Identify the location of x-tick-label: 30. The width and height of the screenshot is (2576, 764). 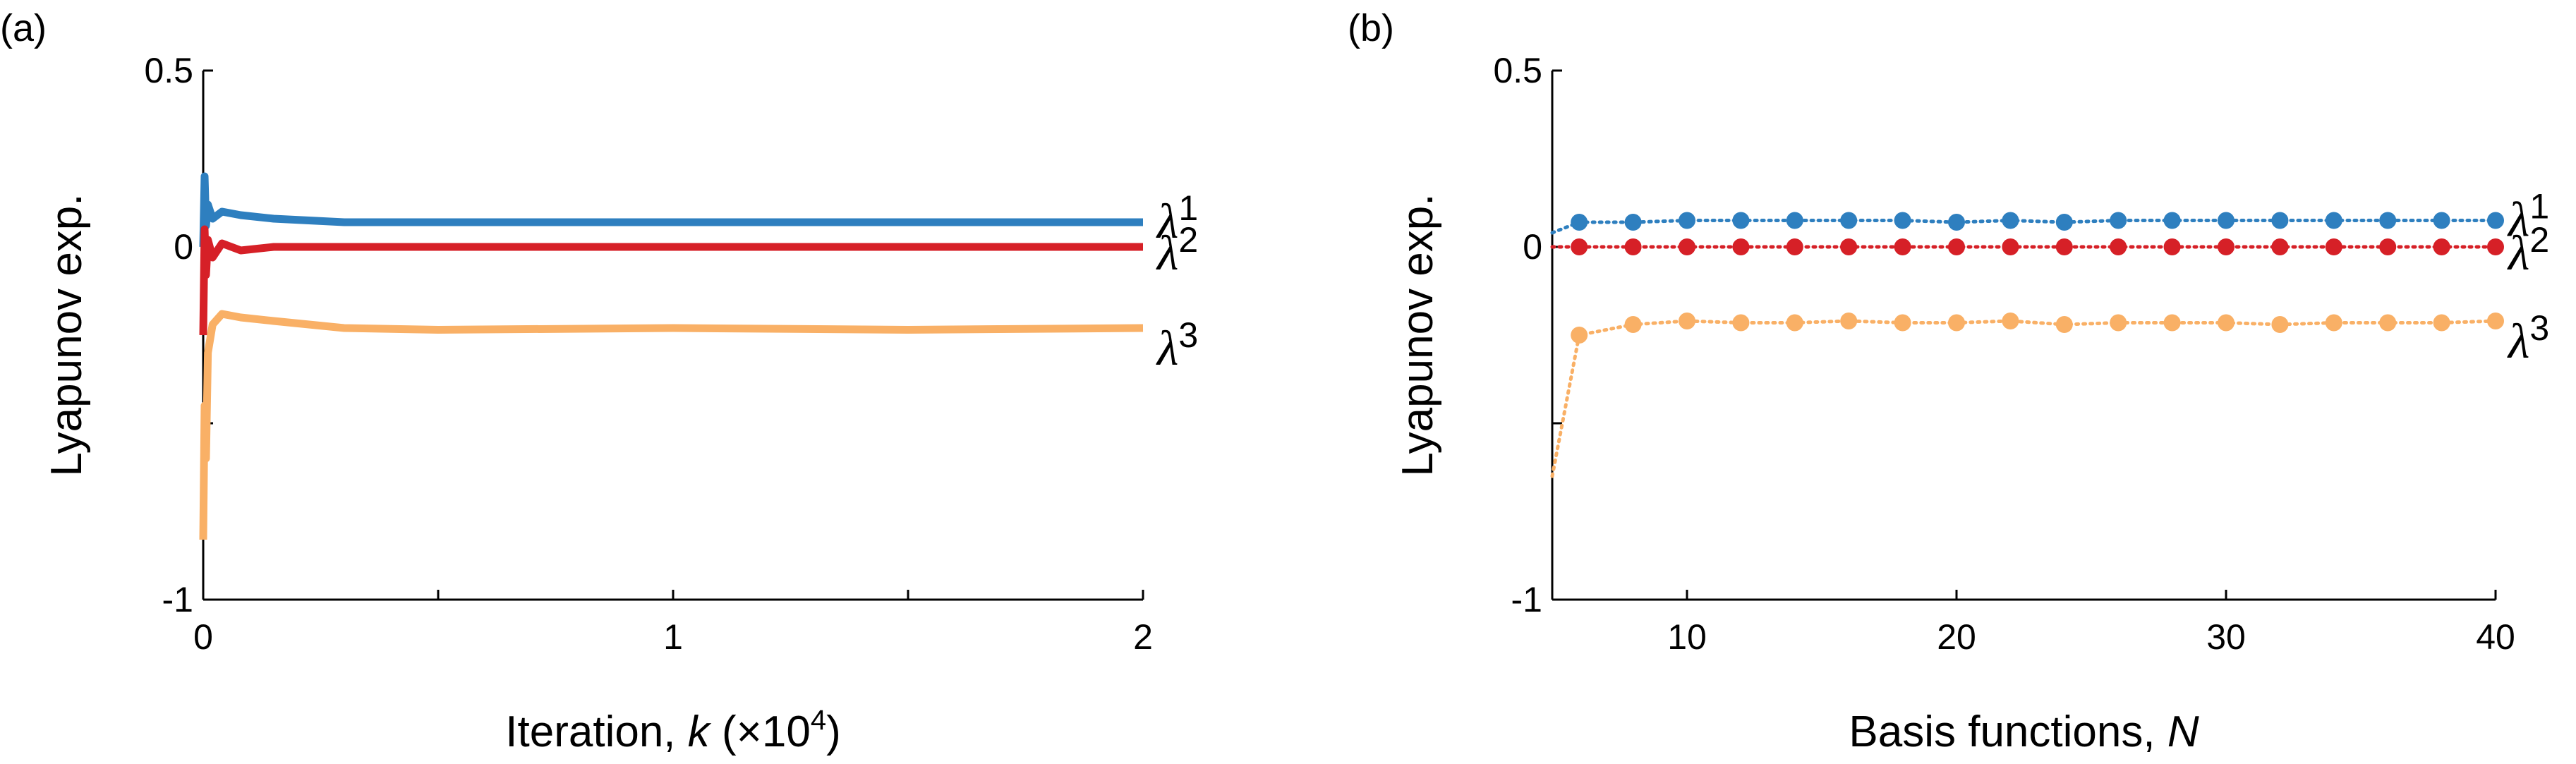
(2226, 637).